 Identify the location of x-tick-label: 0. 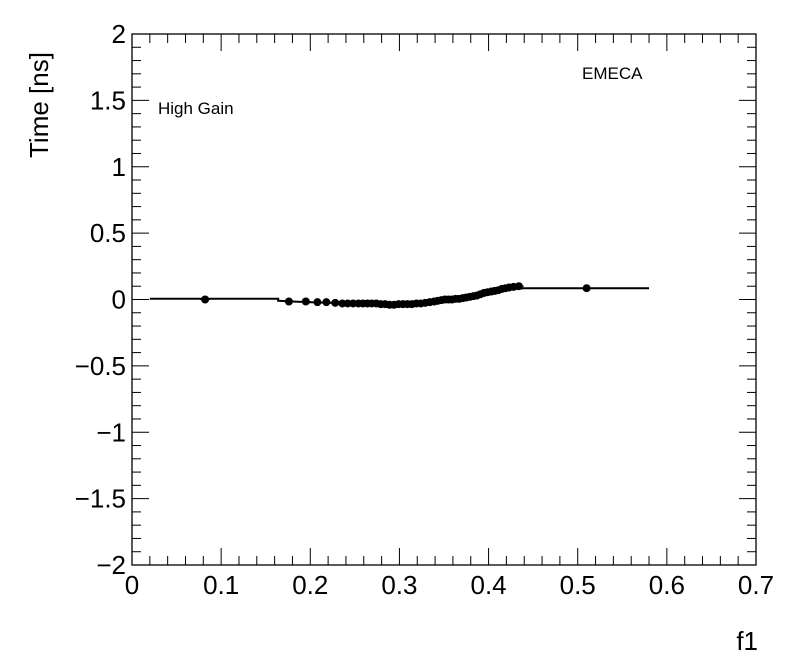
(132, 585).